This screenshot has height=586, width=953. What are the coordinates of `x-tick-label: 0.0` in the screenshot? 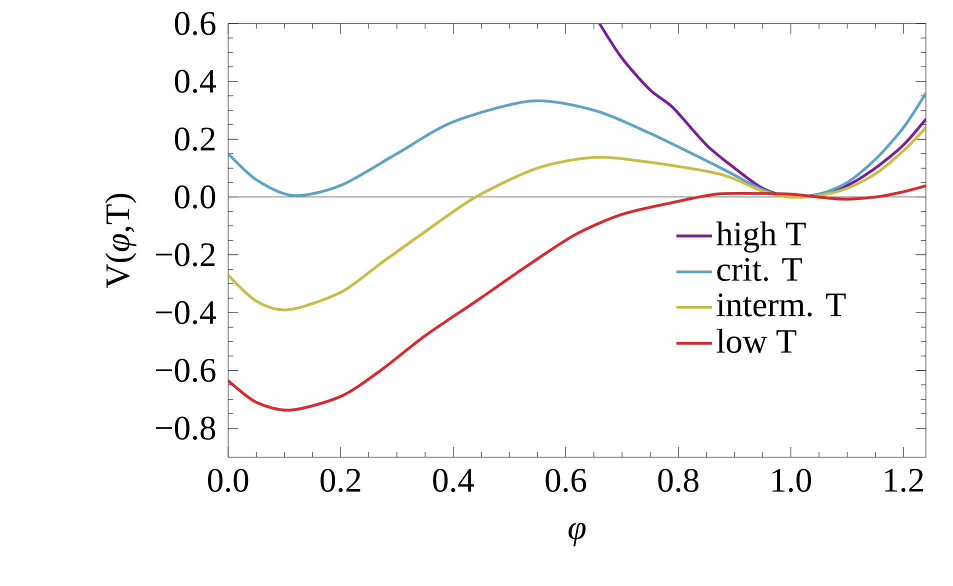 It's located at (228, 480).